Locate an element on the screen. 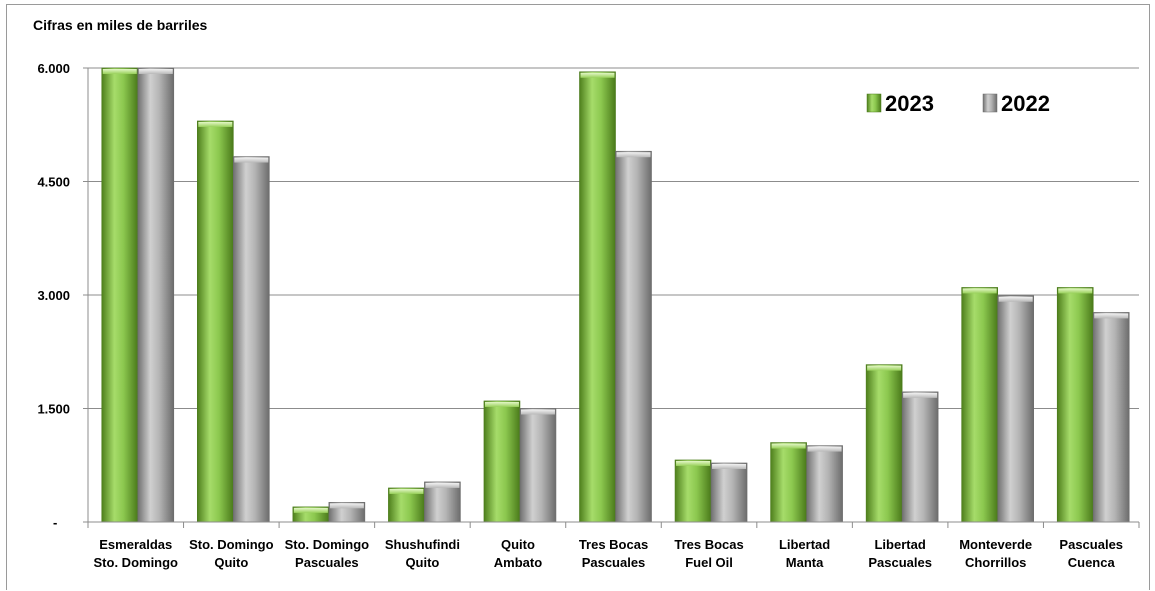  legend-label-2023: 2023 is located at coordinates (909, 103).